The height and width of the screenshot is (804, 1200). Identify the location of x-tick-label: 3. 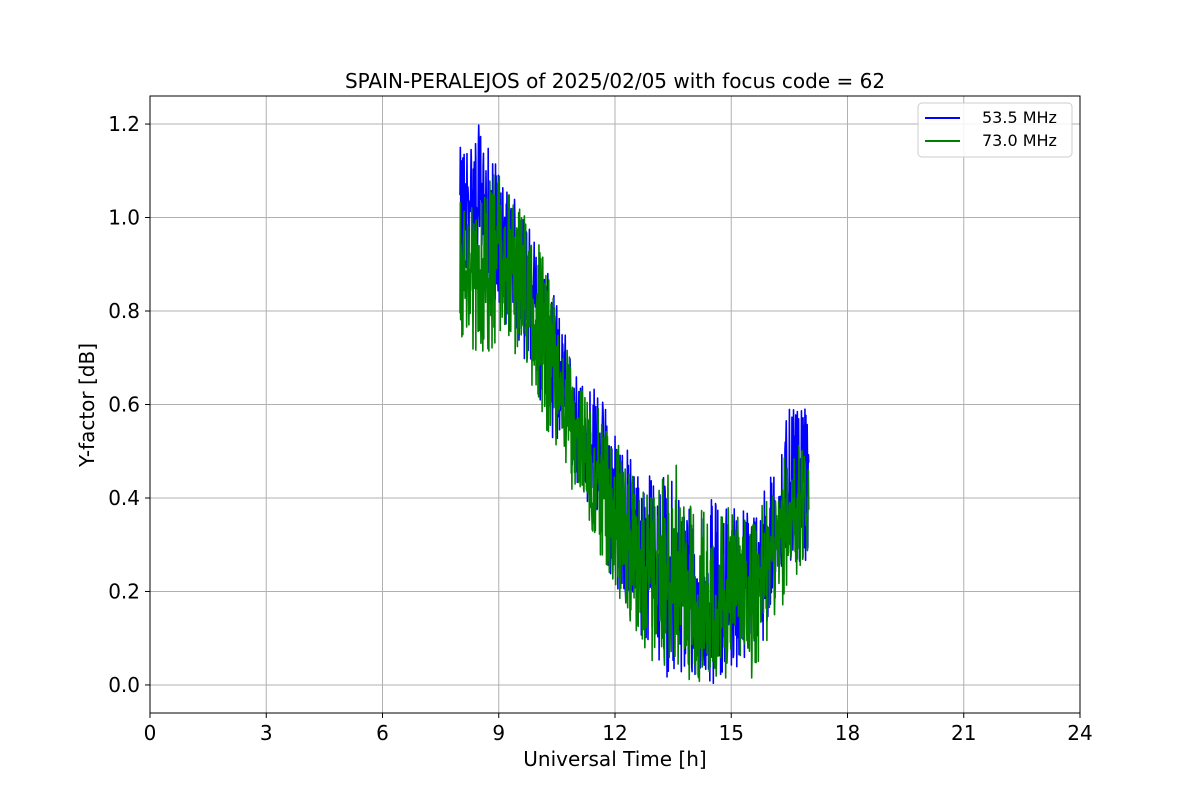
(266, 733).